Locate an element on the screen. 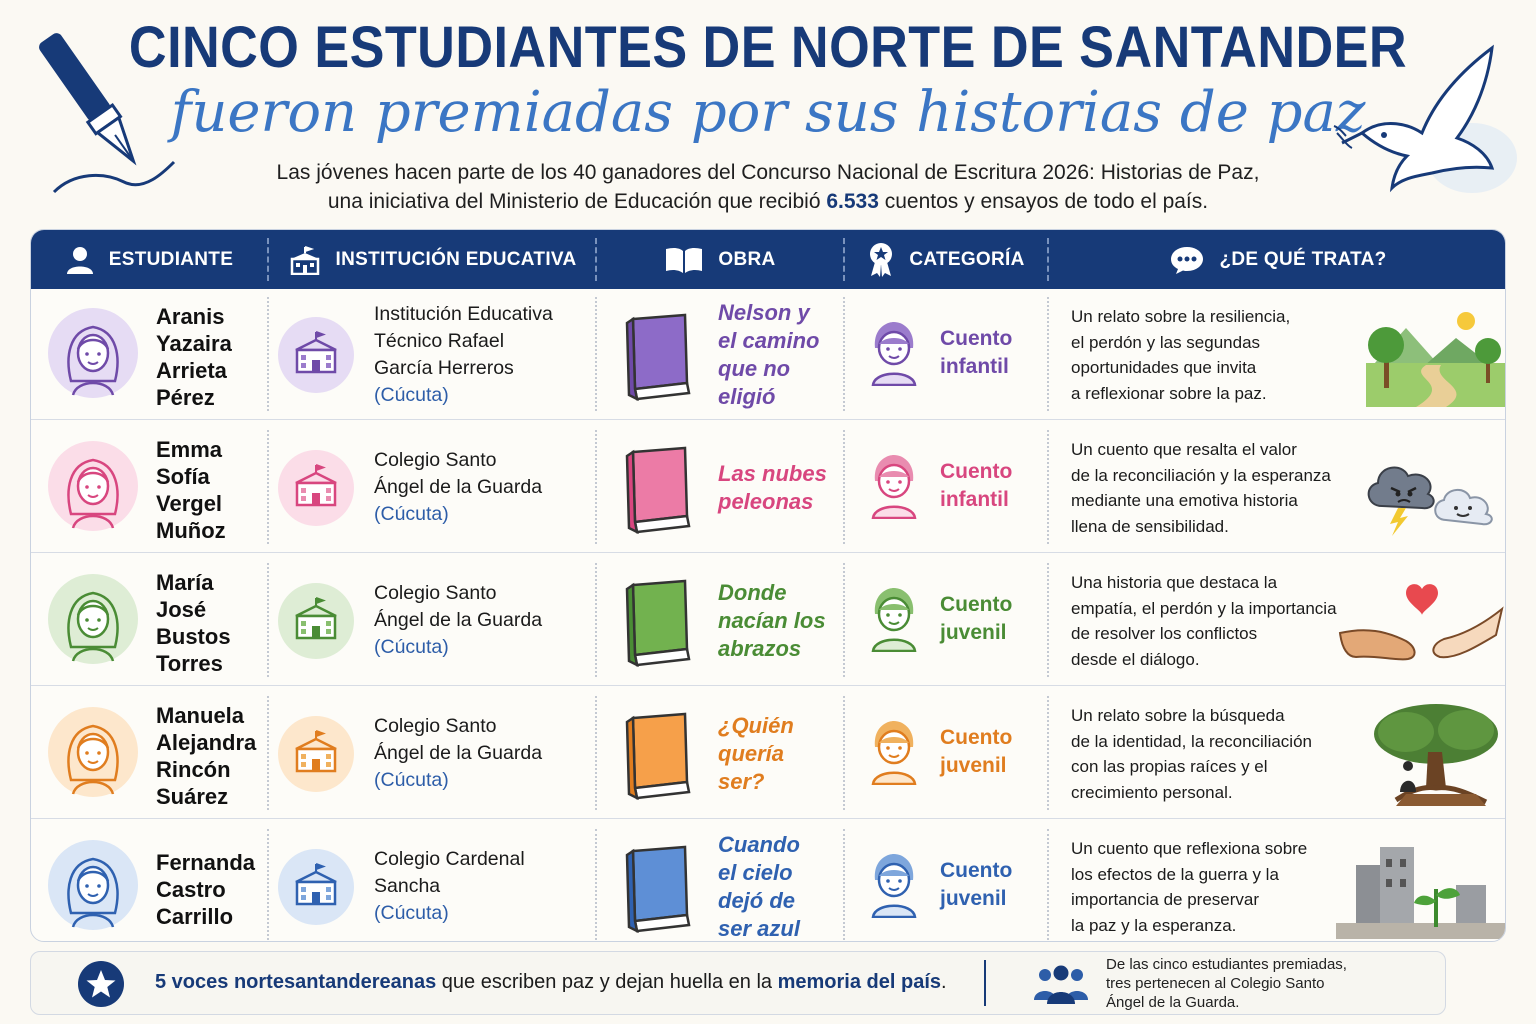 The width and height of the screenshot is (1536, 1024). work-title: Donde nacían los abrazos is located at coordinates (783, 621).